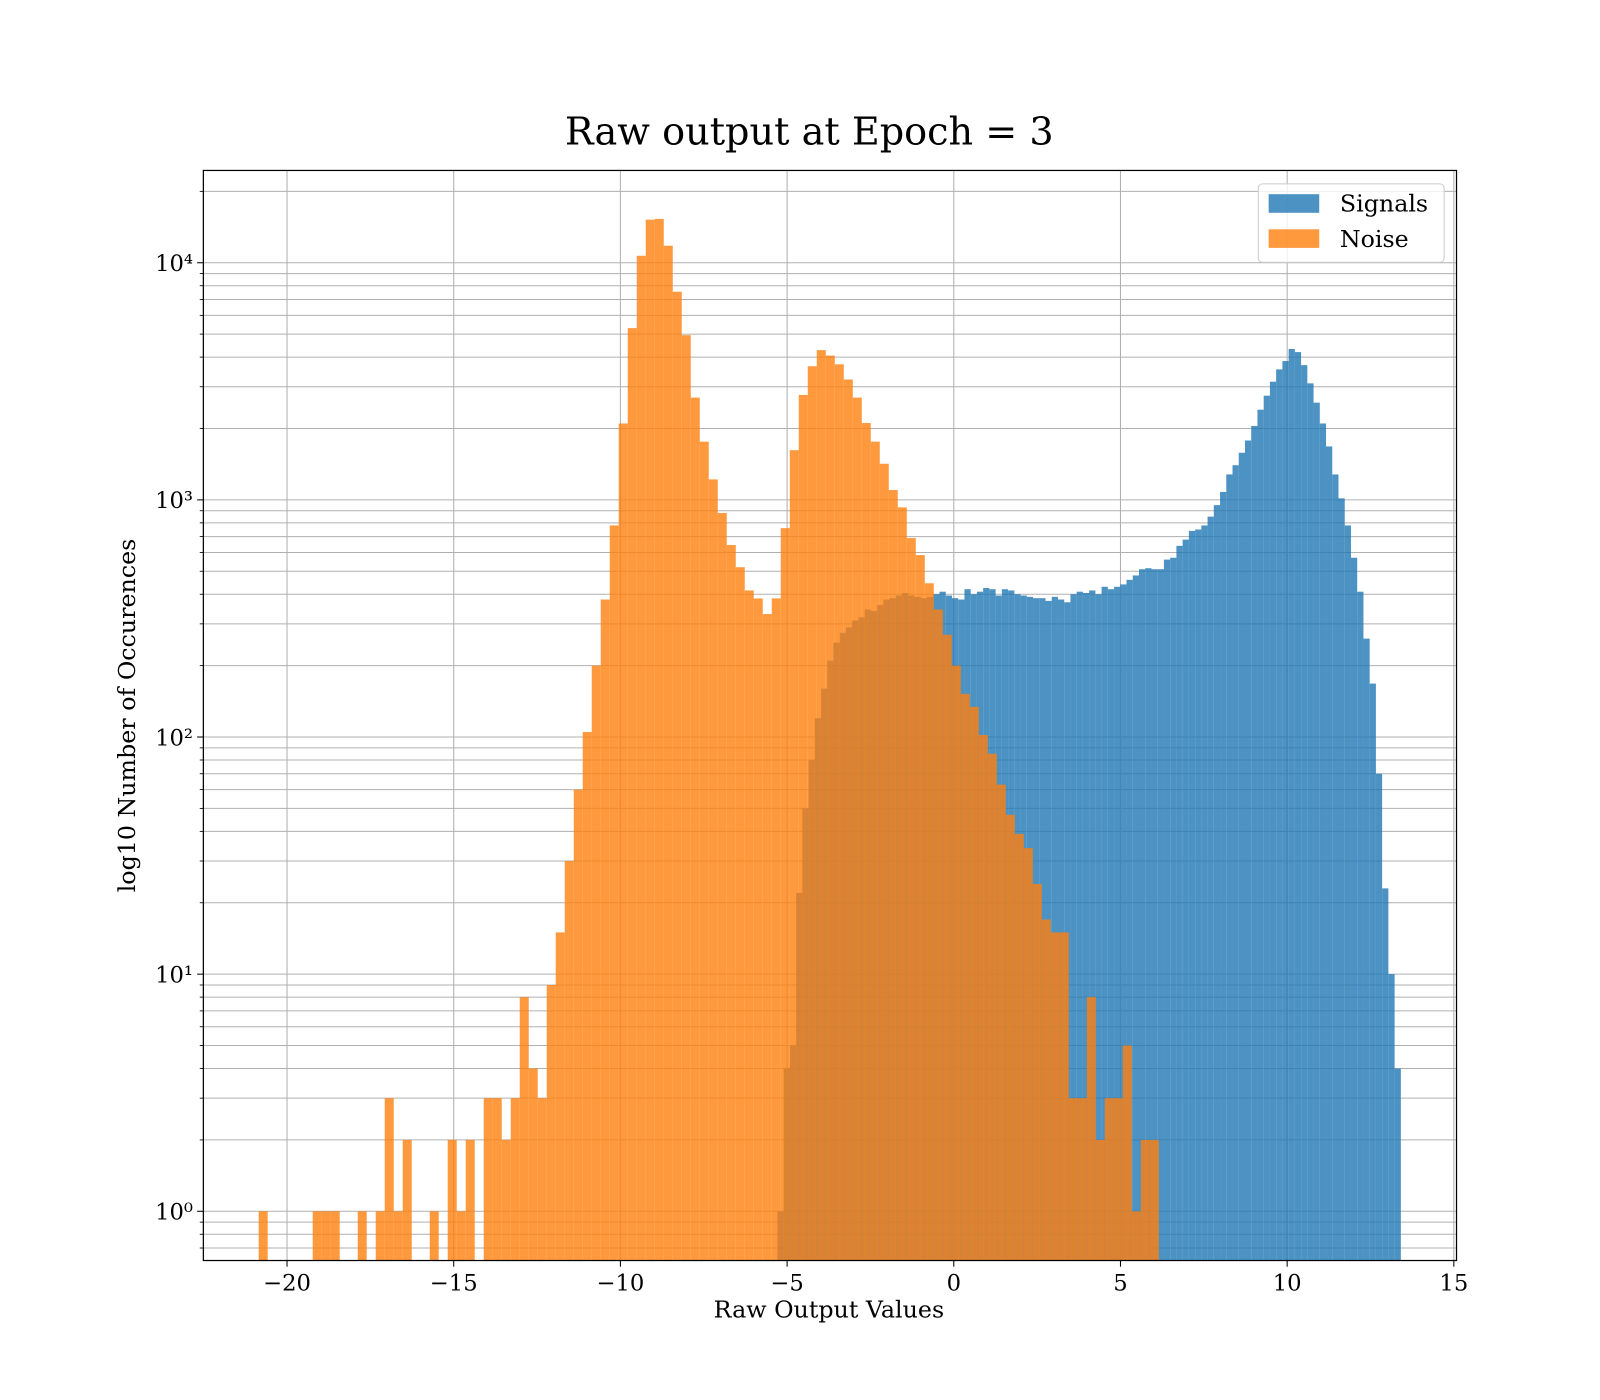 The image size is (1600, 1400). Describe the element at coordinates (954, 1283) in the screenshot. I see `x-tick-label: 0` at that location.